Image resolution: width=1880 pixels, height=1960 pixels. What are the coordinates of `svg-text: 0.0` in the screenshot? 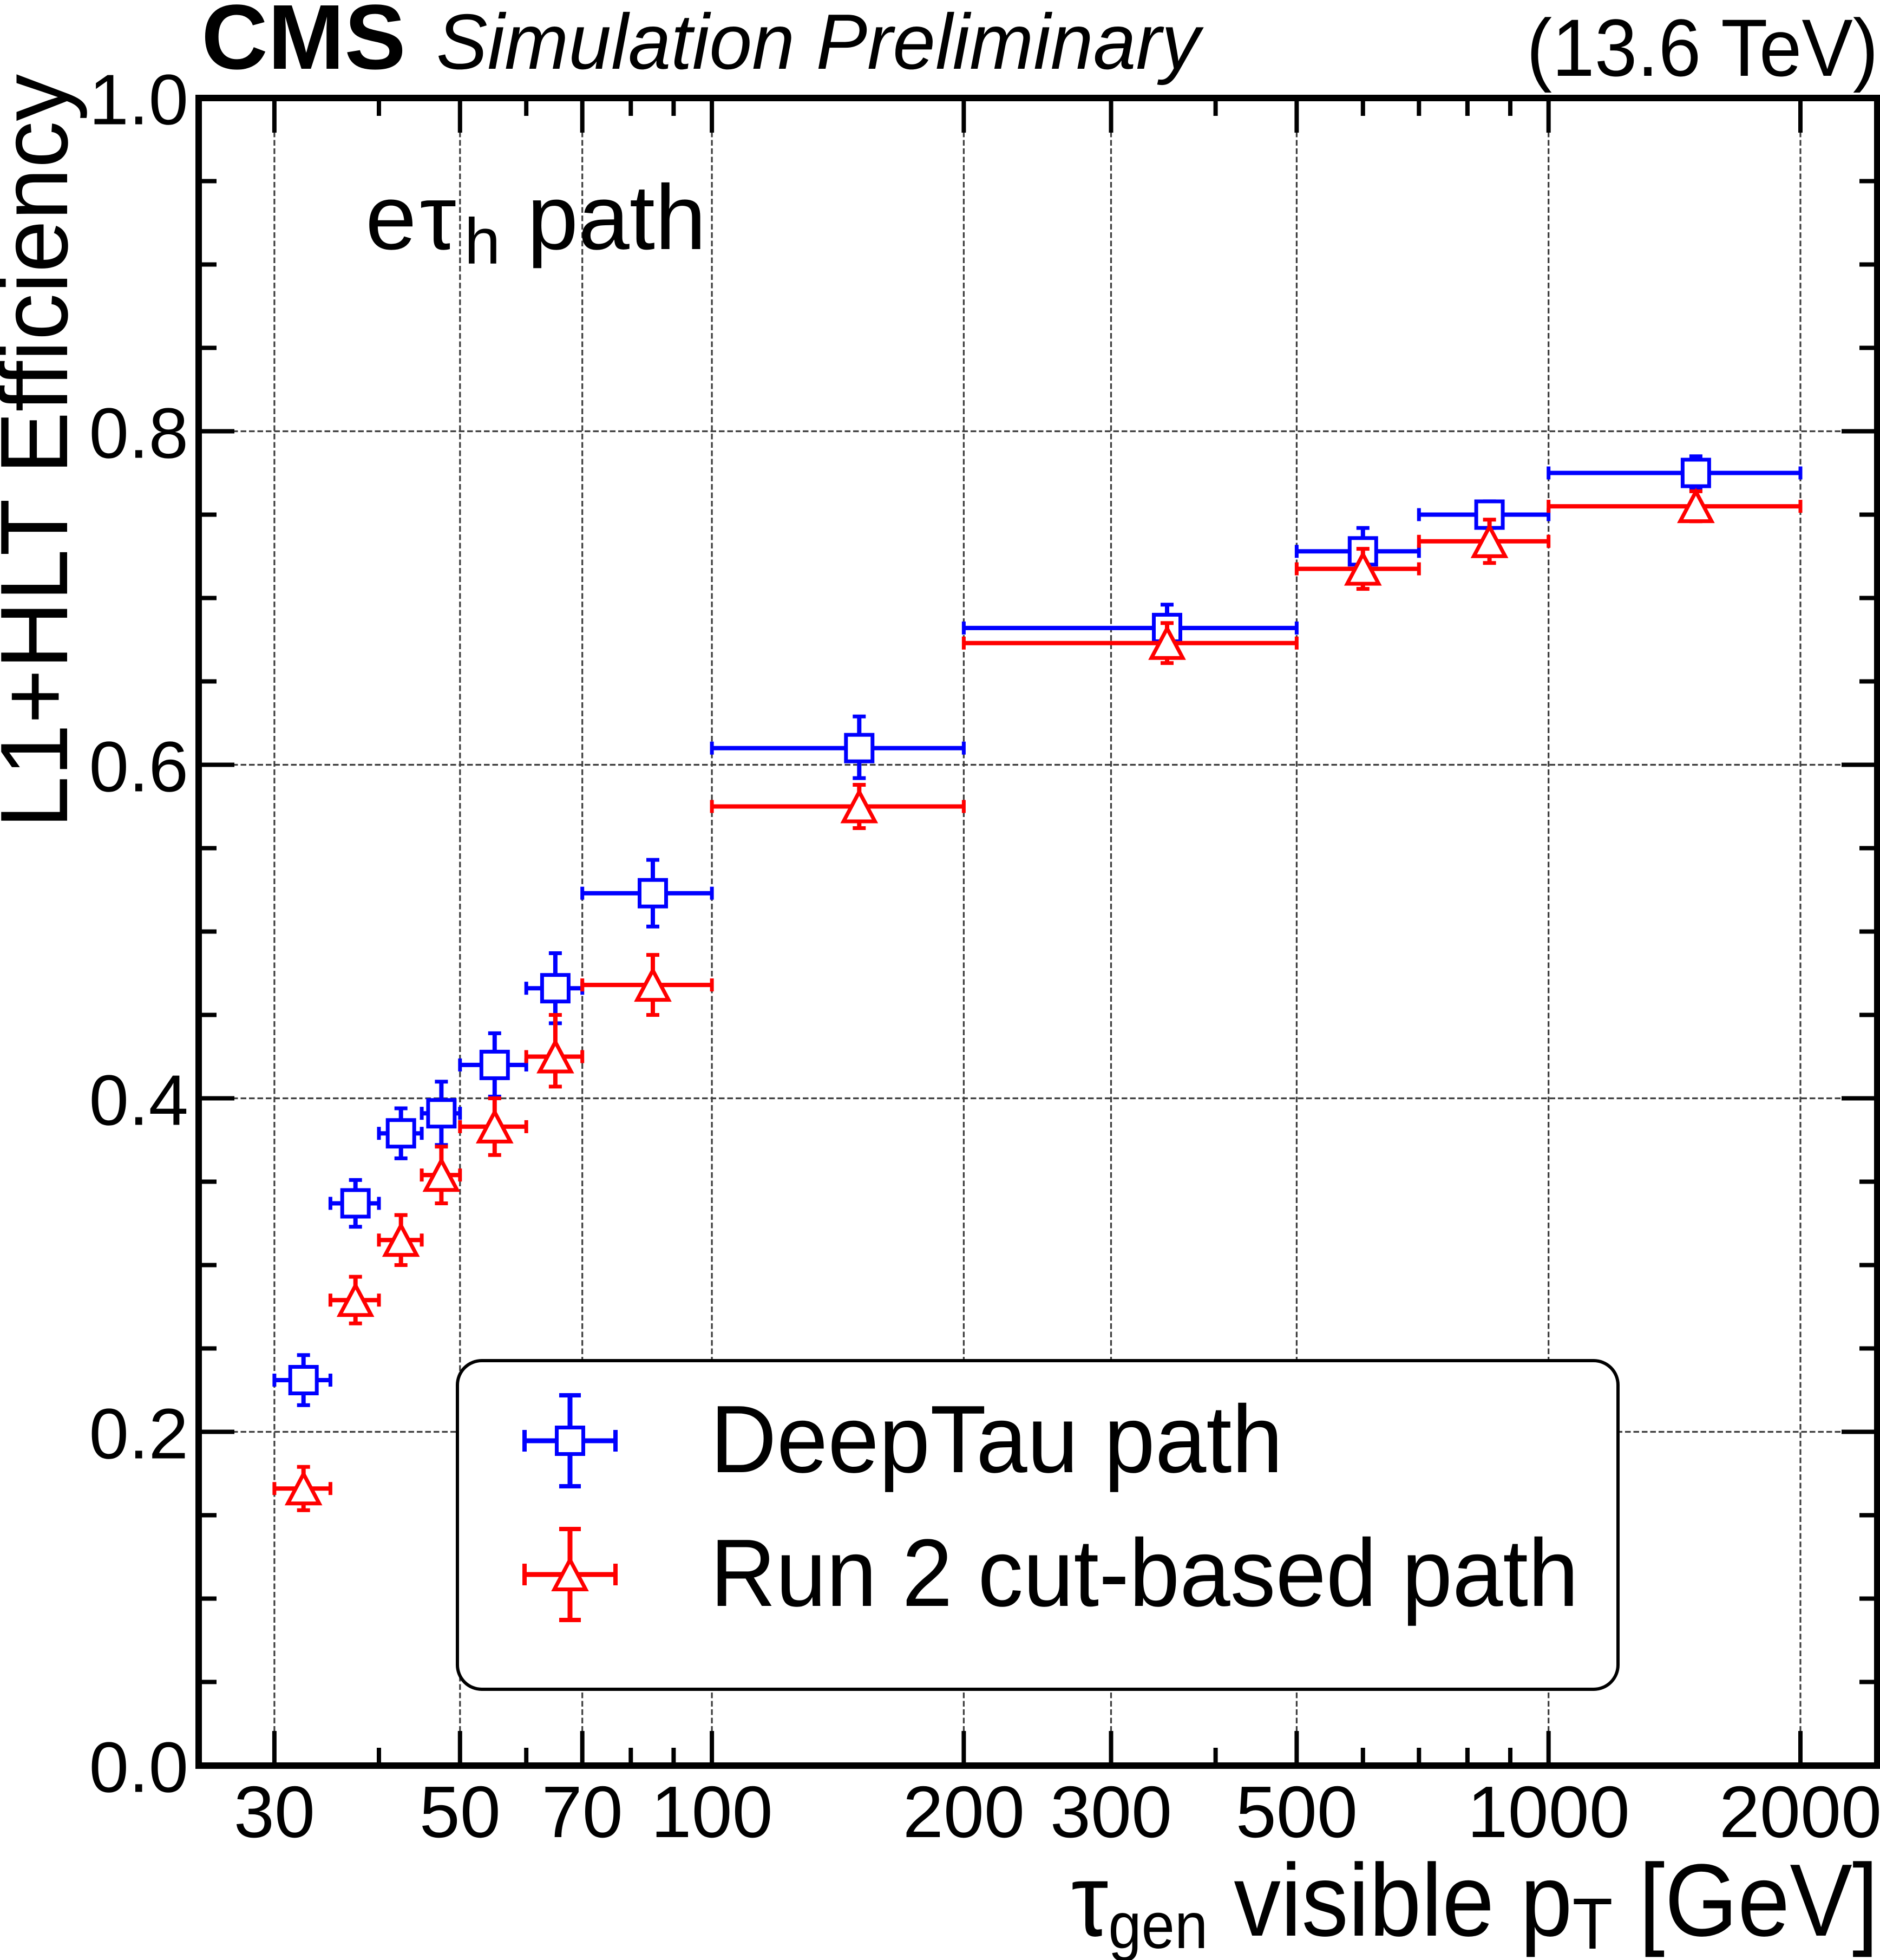 It's located at (139, 1767).